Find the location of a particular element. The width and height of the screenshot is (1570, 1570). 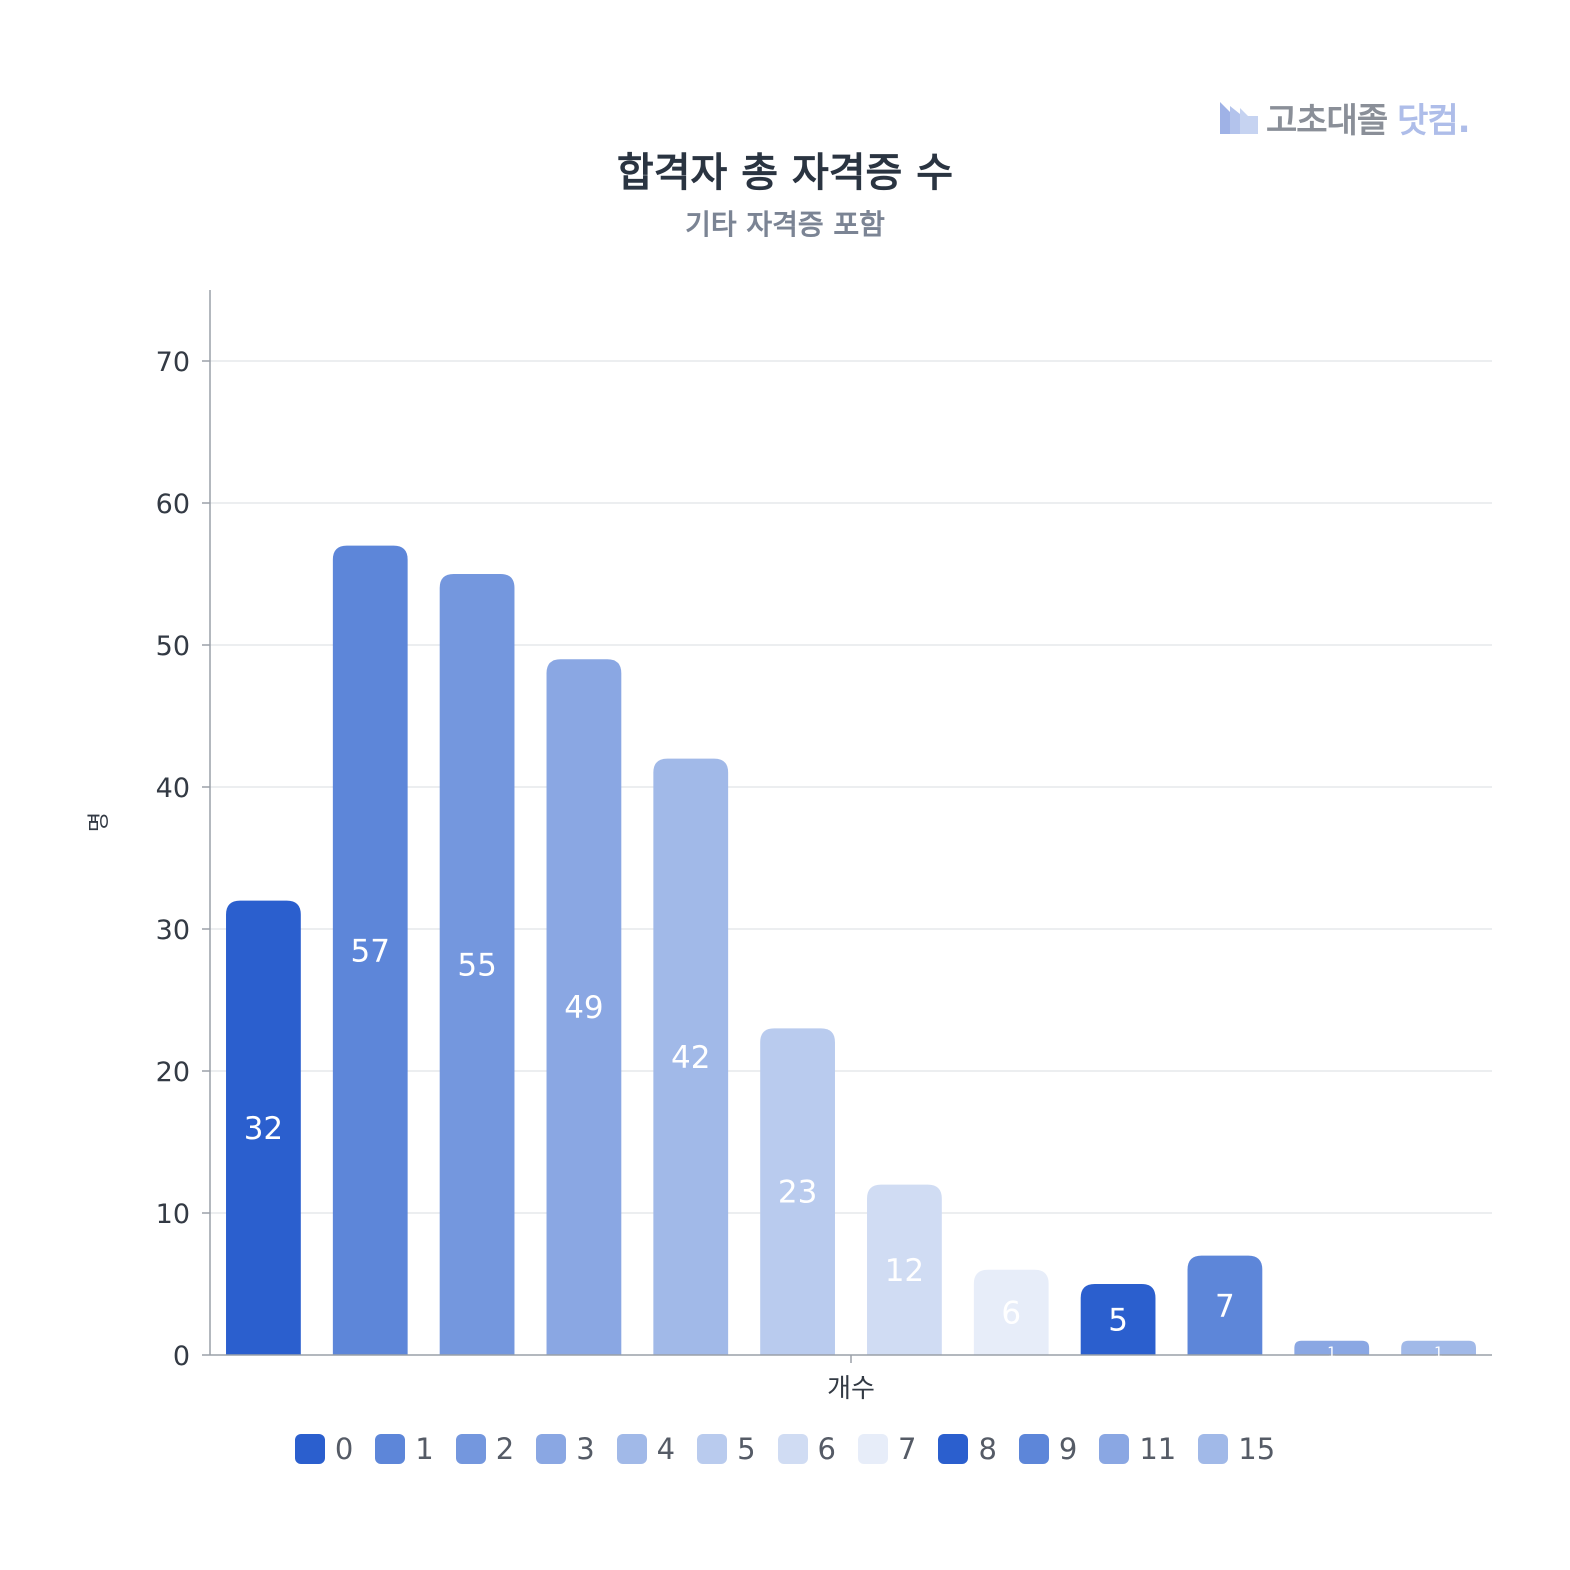

legend-item: 3 is located at coordinates (565, 1449).